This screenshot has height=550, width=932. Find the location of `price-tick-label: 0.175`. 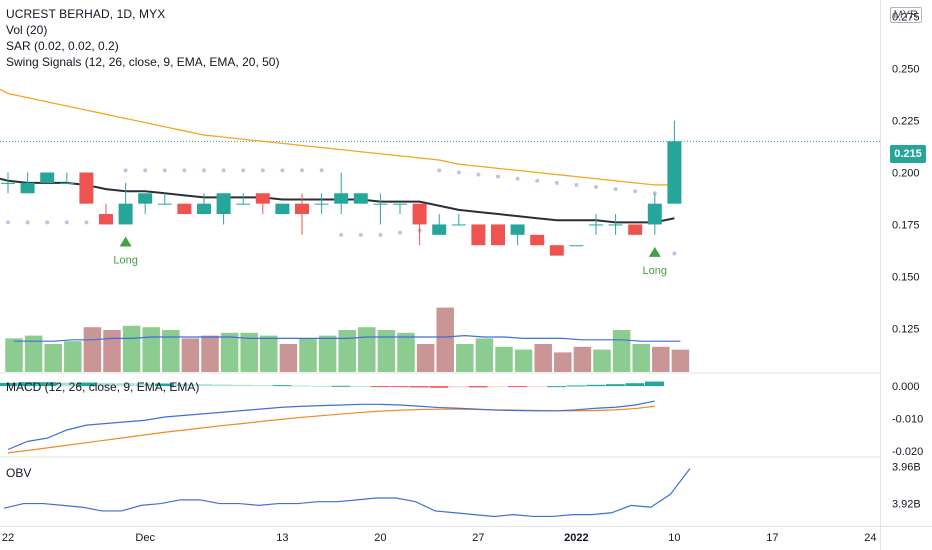

price-tick-label: 0.175 is located at coordinates (906, 225).